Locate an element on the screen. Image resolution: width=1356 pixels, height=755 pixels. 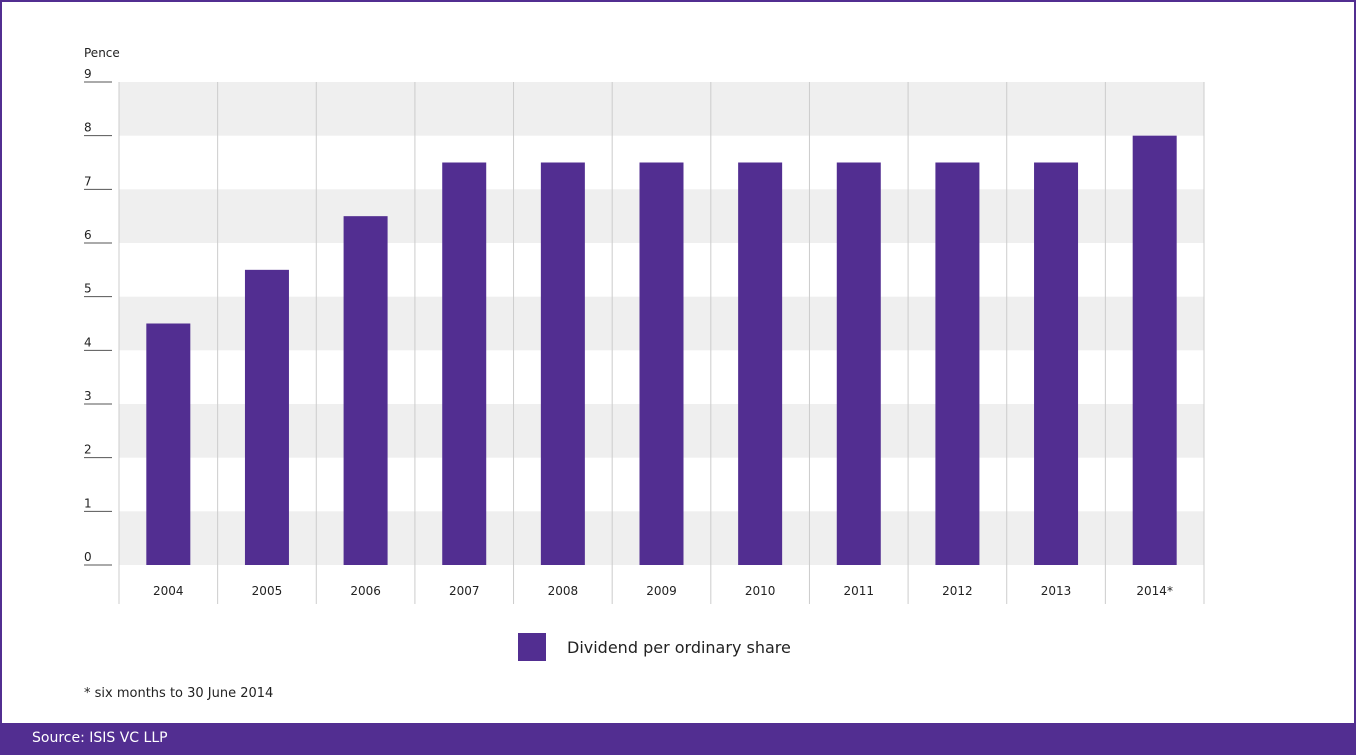
x-tick-label: 2004 is located at coordinates (168, 591).